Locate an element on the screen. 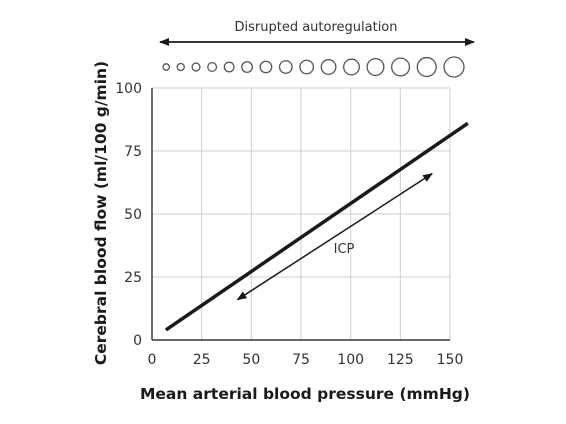 The height and width of the screenshot is (424, 566). y-tick-label: 75 is located at coordinates (133, 152).